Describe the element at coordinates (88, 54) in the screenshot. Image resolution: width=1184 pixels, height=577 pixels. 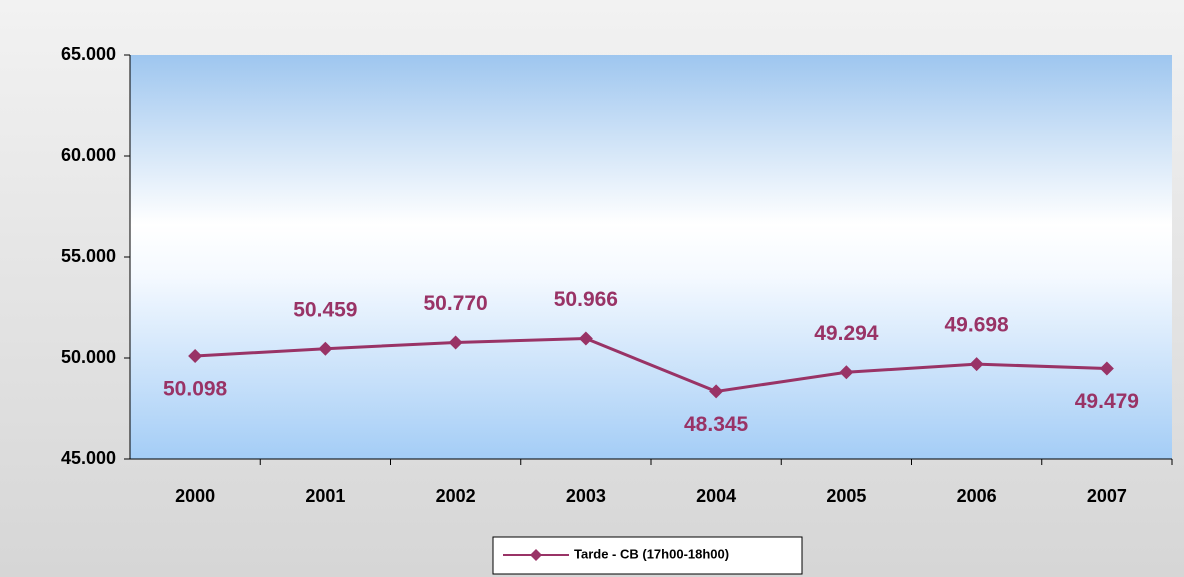
I see `y-tick-label: 65.000` at that location.